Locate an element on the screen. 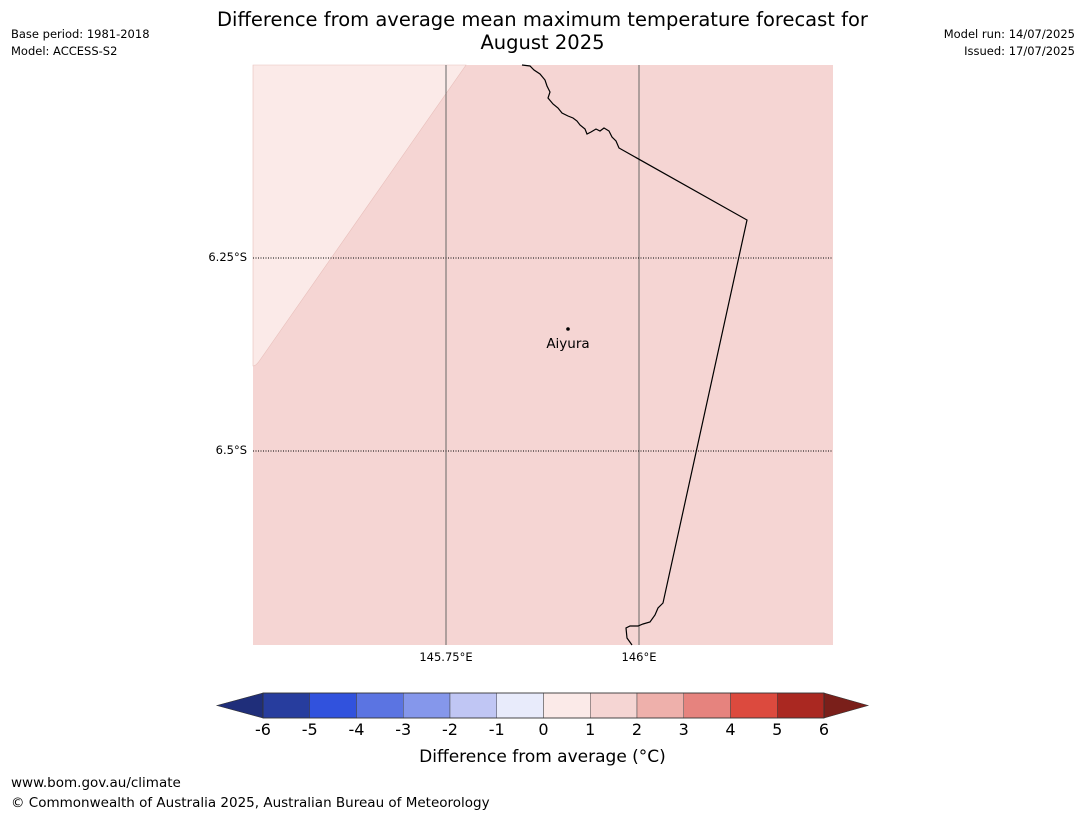 Image resolution: width=1085 pixels, height=816 pixels. map-fill-lighter-region is located at coordinates (359, 215).